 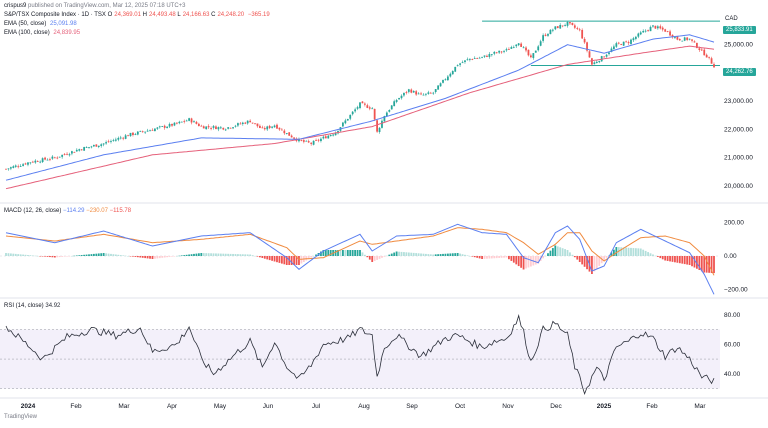 What do you see at coordinates (738, 129) in the screenshot?
I see `price-y-tick: 22,000.00` at bounding box center [738, 129].